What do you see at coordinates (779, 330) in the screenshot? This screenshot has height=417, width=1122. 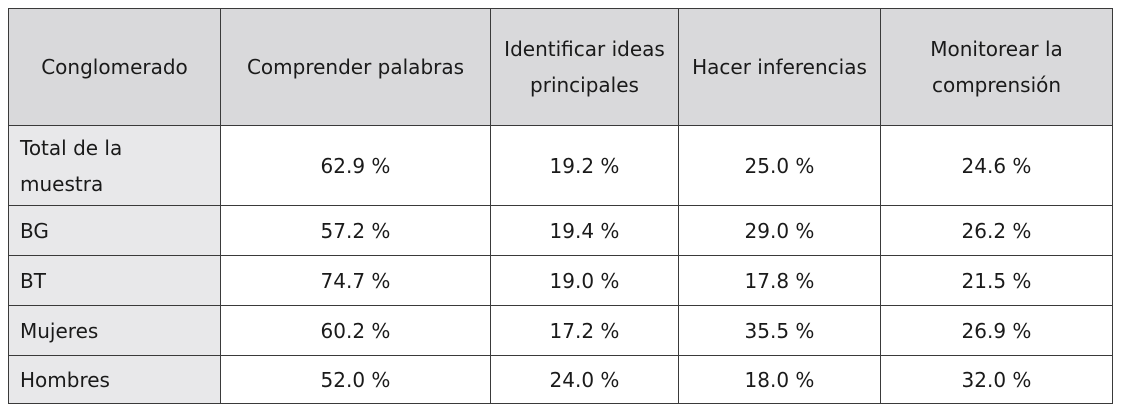 I see `table-cell: 35.5 %` at bounding box center [779, 330].